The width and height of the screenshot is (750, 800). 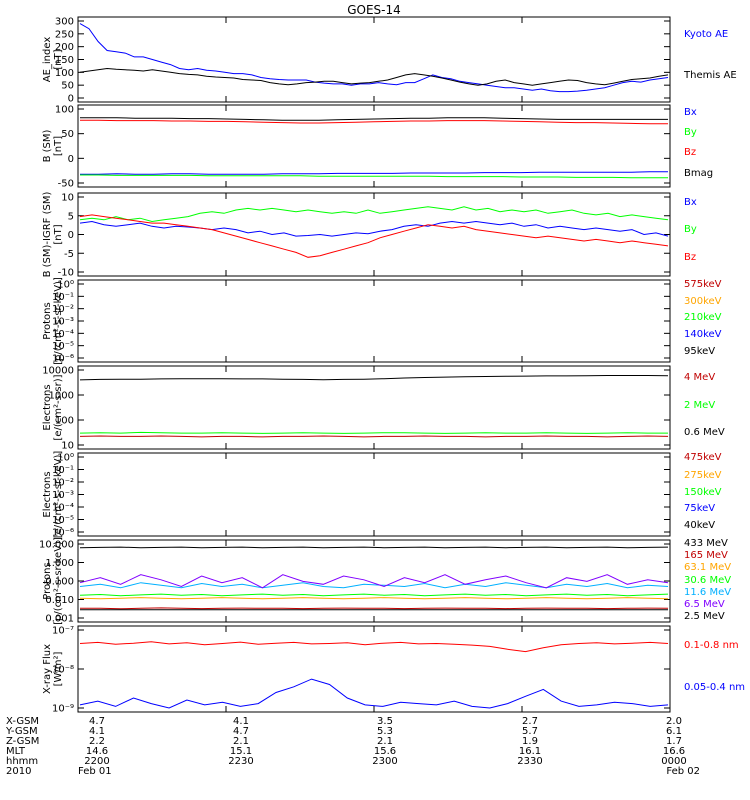 I want to click on y-tick-label: -10, so click(x=66, y=273).